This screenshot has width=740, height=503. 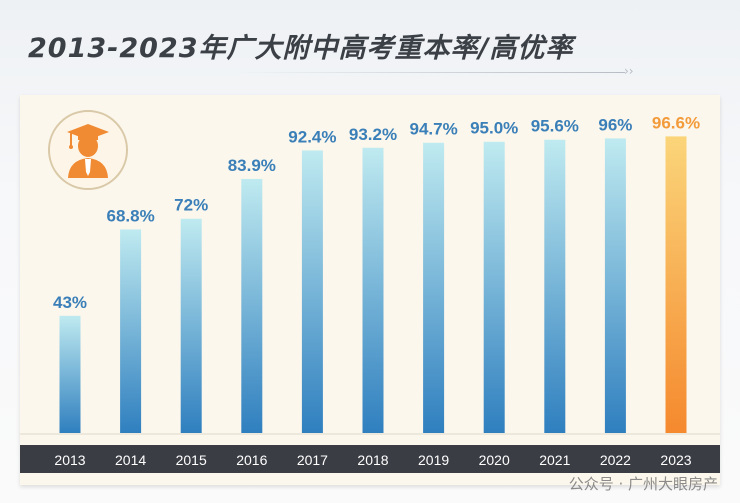 I want to click on graduate-avatar-icon, so click(x=88, y=150).